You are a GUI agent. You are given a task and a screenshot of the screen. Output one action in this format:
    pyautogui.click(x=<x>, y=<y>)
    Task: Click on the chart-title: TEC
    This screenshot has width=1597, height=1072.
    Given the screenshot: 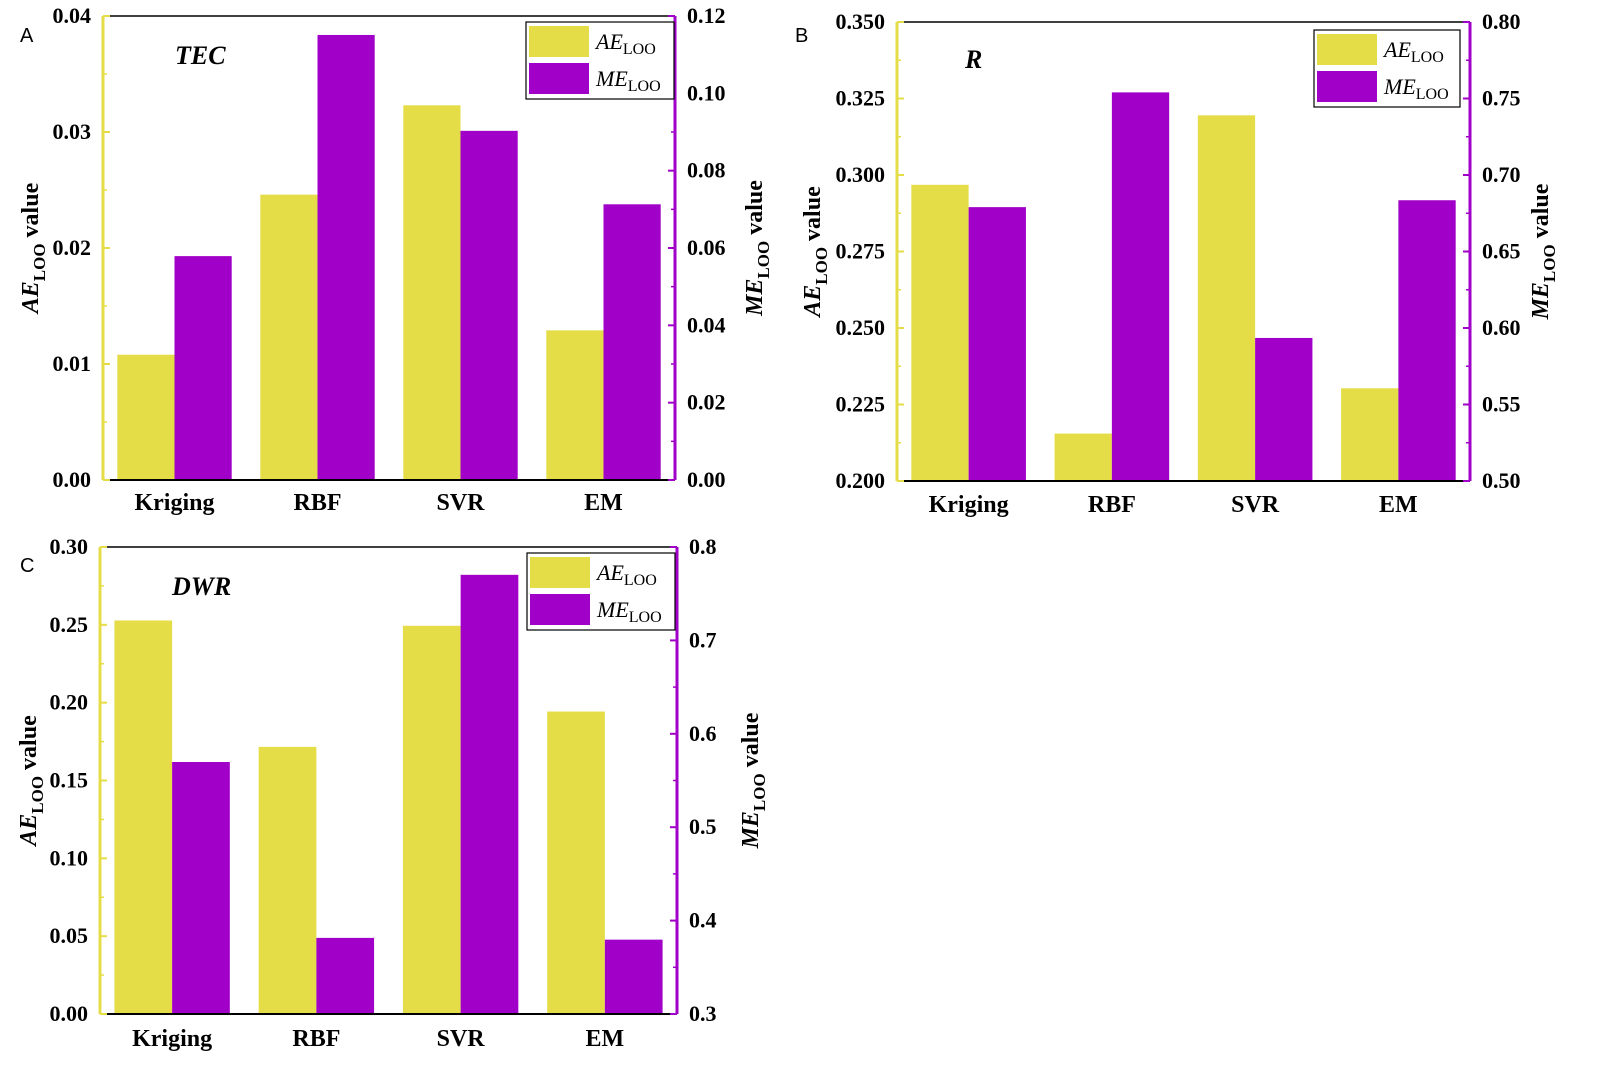 What is the action you would take?
    pyautogui.click(x=200, y=55)
    